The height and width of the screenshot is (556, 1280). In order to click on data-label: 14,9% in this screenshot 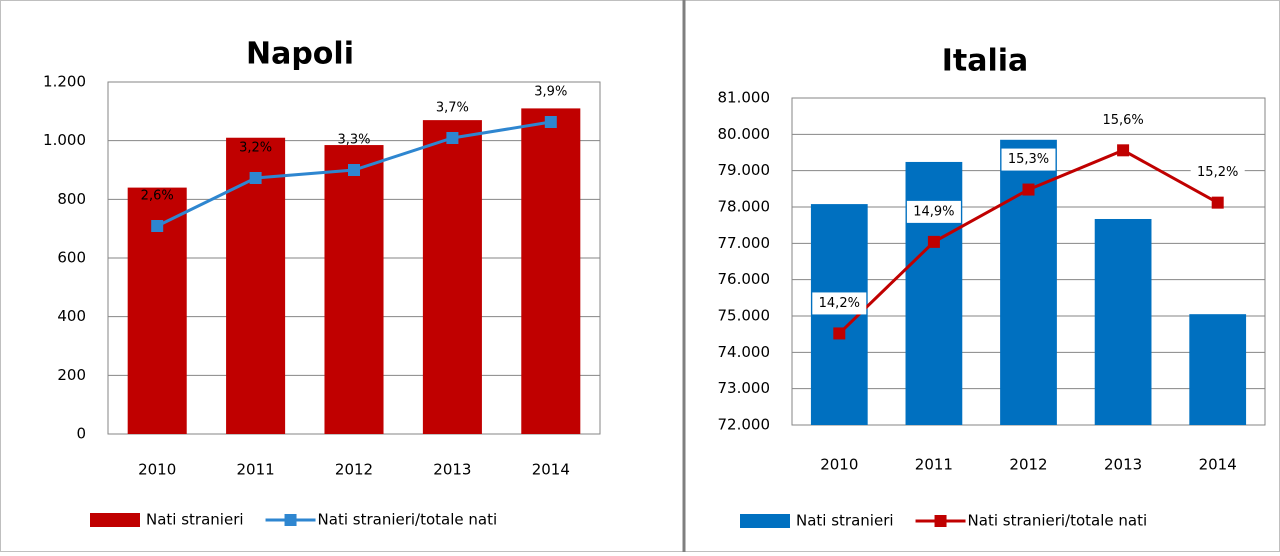, I will do `click(933, 211)`.